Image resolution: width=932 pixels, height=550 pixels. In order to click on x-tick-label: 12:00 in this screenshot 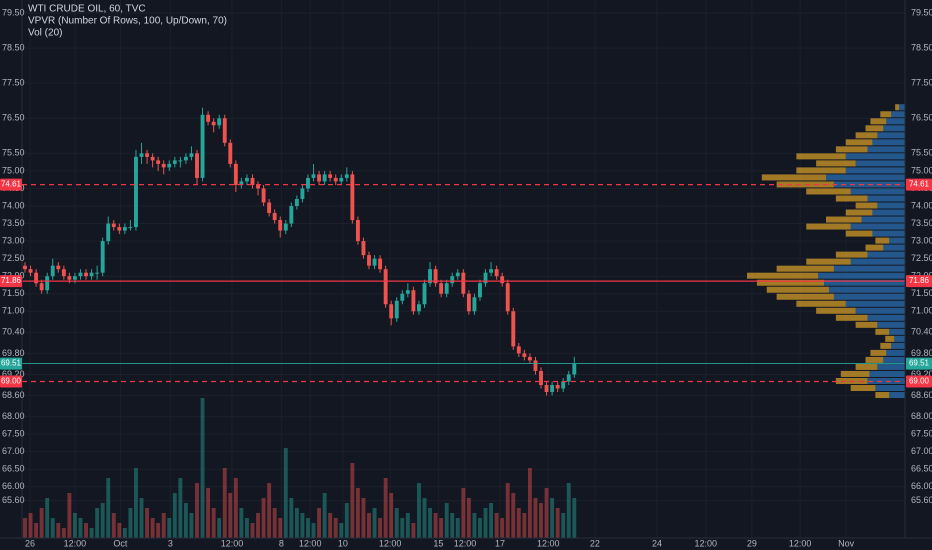, I will do `click(75, 543)`.